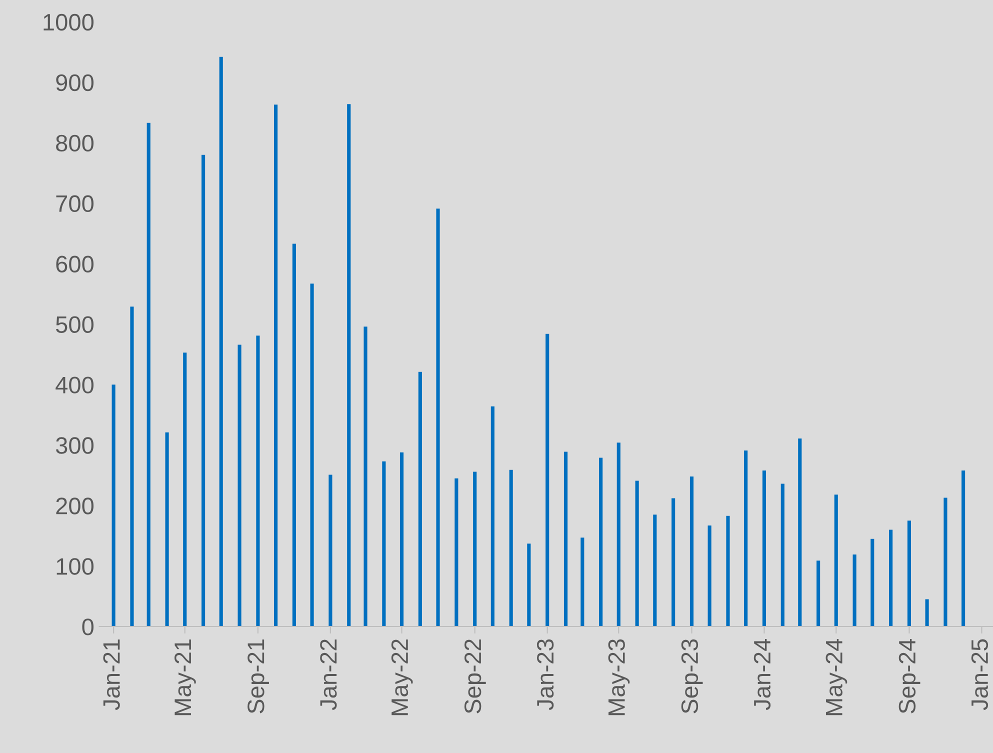 This screenshot has width=993, height=753. What do you see at coordinates (69, 22) in the screenshot?
I see `y-tick-label: 1000` at bounding box center [69, 22].